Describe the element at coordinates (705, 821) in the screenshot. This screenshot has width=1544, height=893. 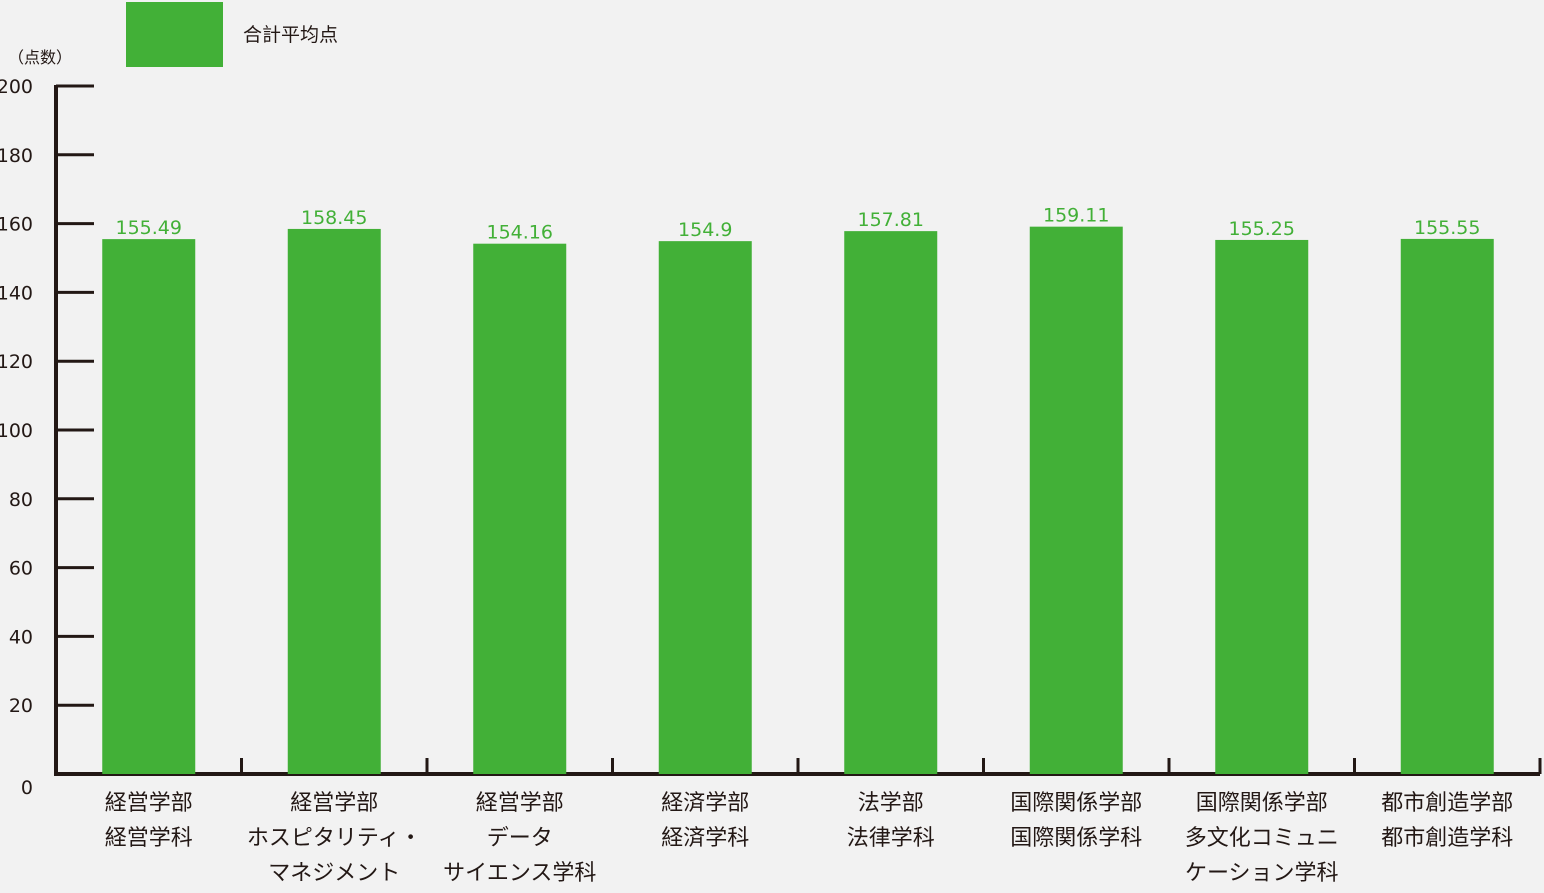
I see `x-category-label: 経済学部 経済学科` at that location.